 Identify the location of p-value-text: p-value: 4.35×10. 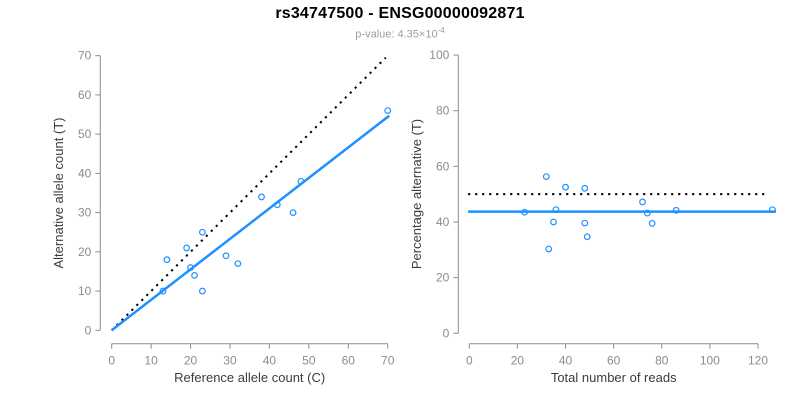
(396, 34).